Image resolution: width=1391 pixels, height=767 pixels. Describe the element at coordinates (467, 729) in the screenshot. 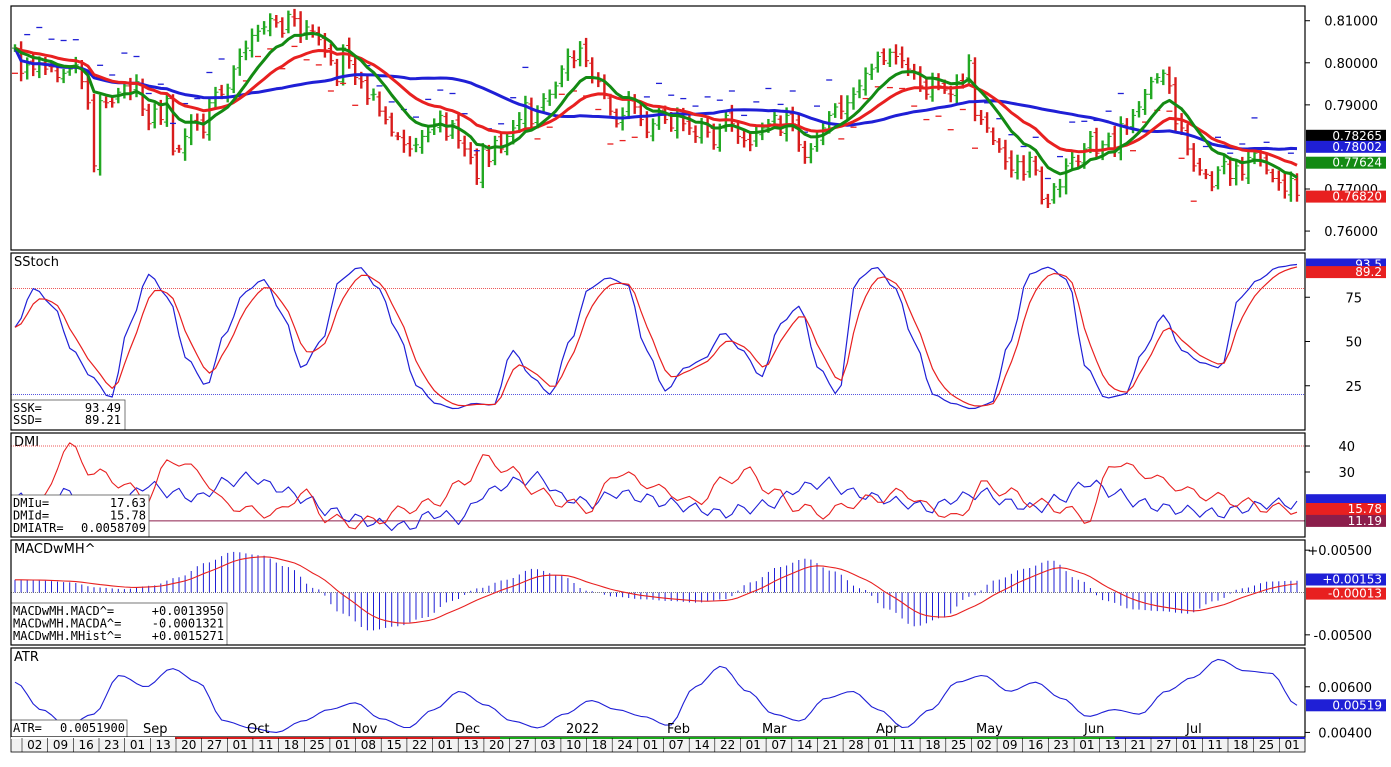

I see `x-month-label: Dec` at that location.